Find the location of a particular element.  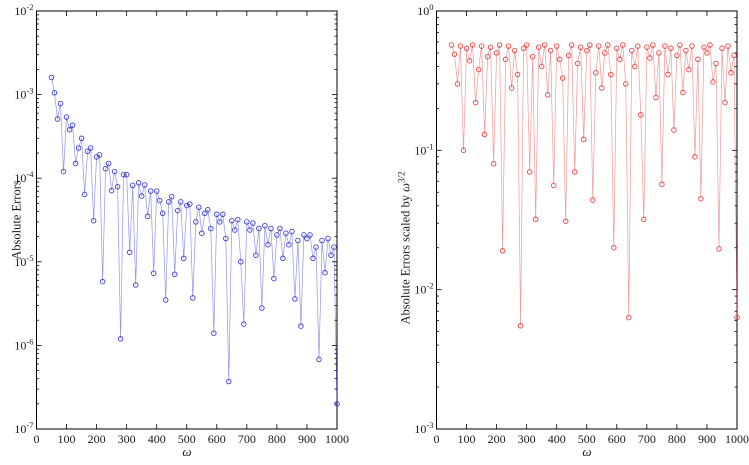

x-tick-label: 700 is located at coordinates (647, 439).